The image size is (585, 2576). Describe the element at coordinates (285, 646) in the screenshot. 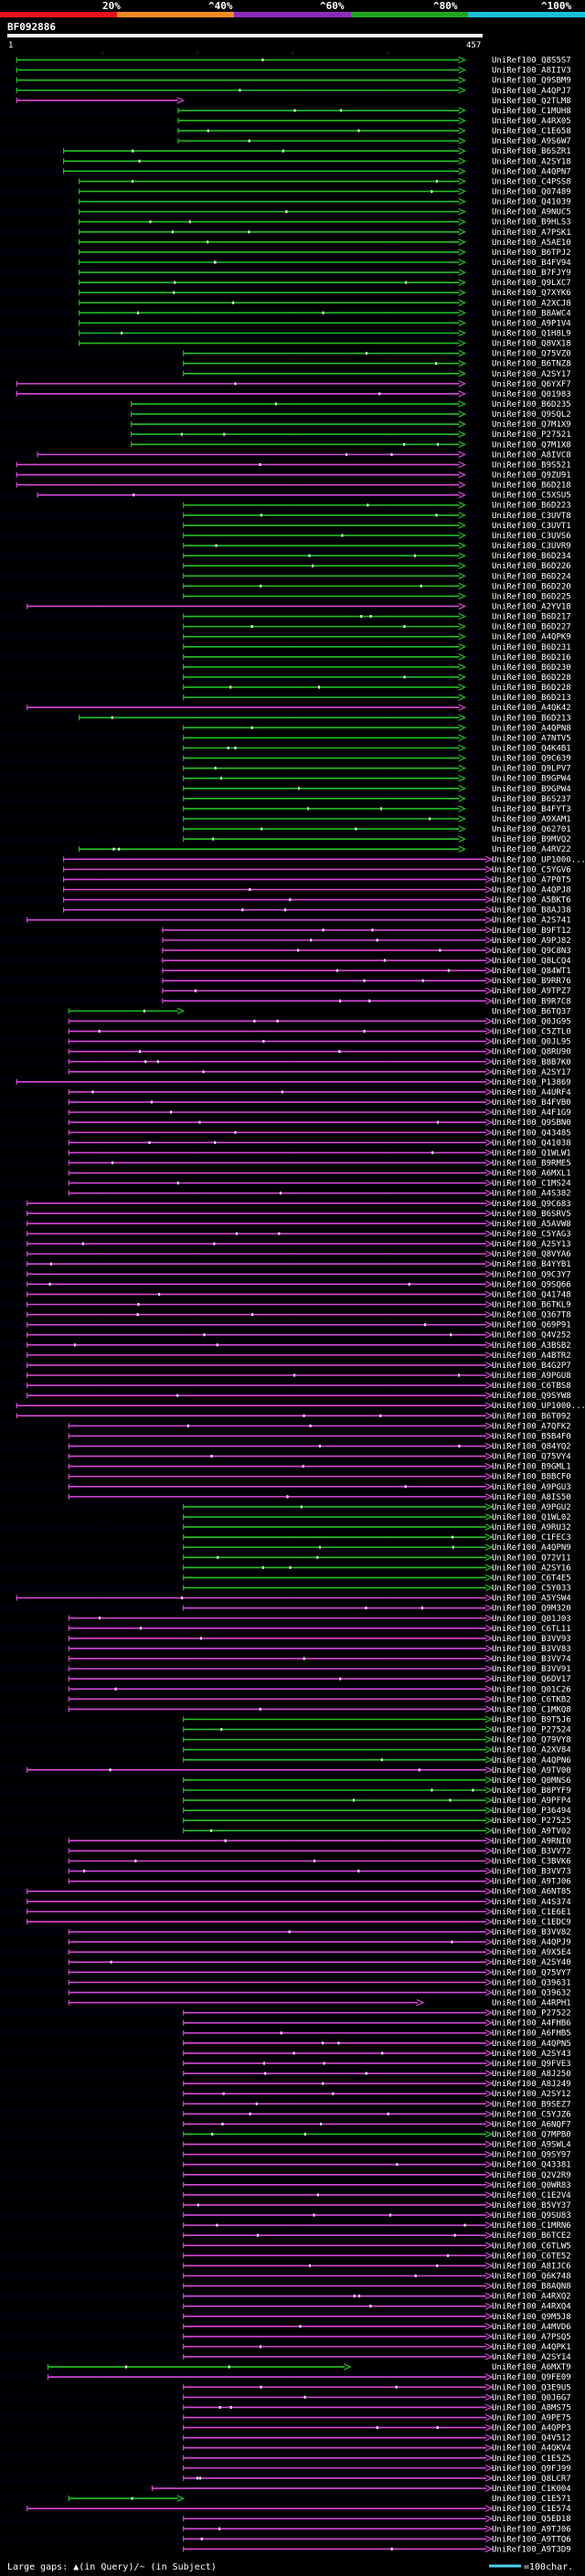

I see `hit-row: UniRef100_B6D231` at that location.